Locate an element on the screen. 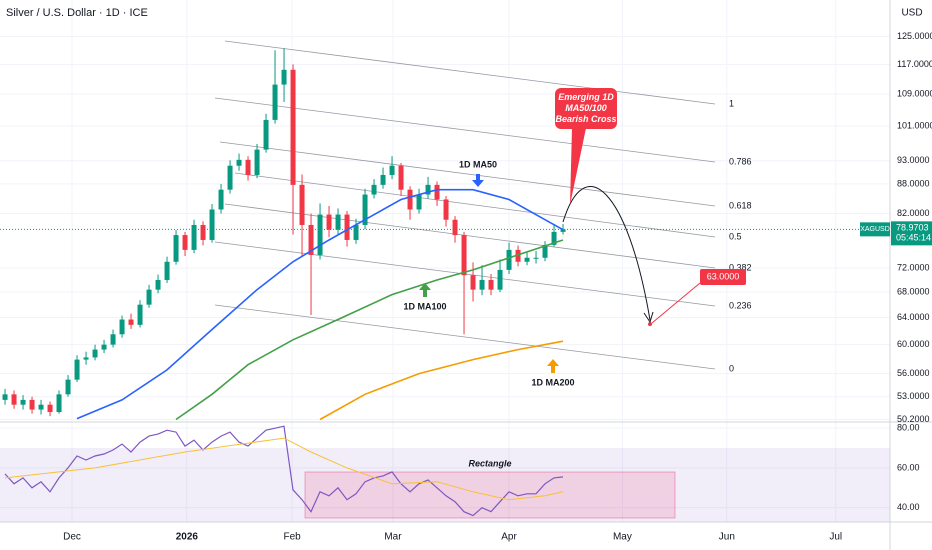  ma-label: 1D MA200 is located at coordinates (552, 382).